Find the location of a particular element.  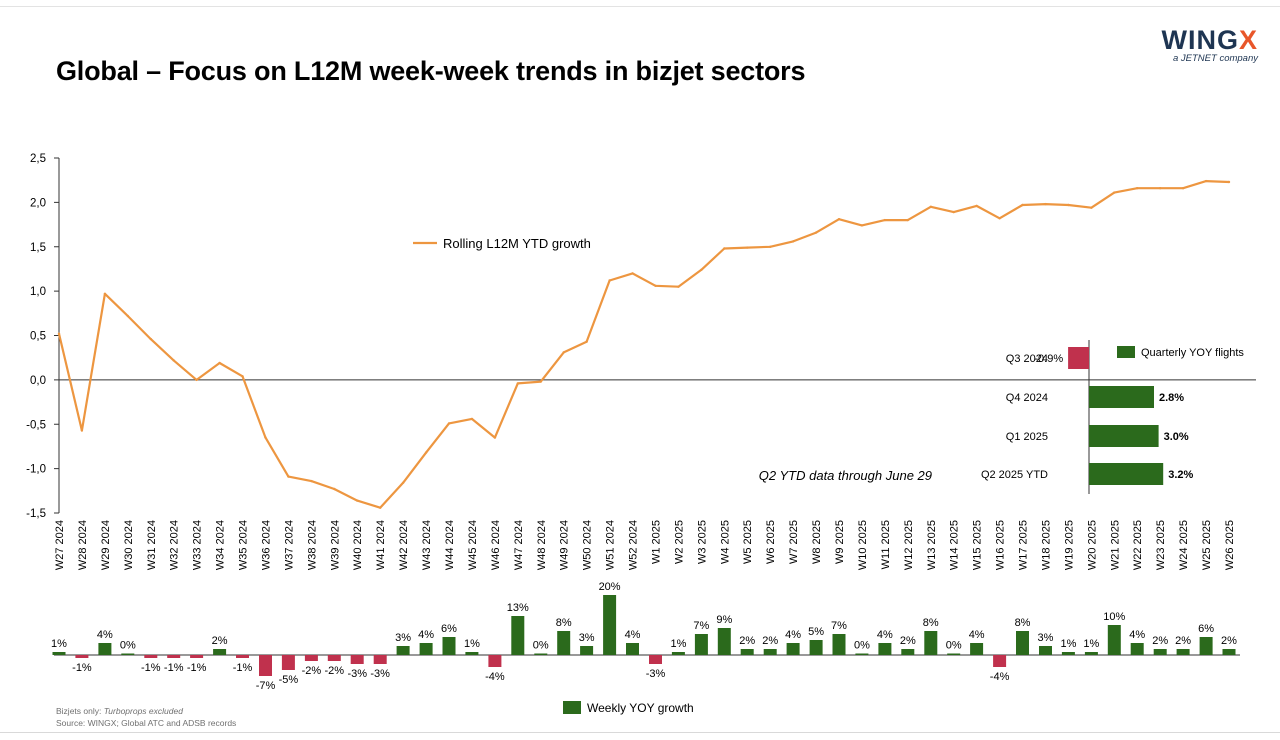

y-tick-label: 0,5 is located at coordinates (38, 337).